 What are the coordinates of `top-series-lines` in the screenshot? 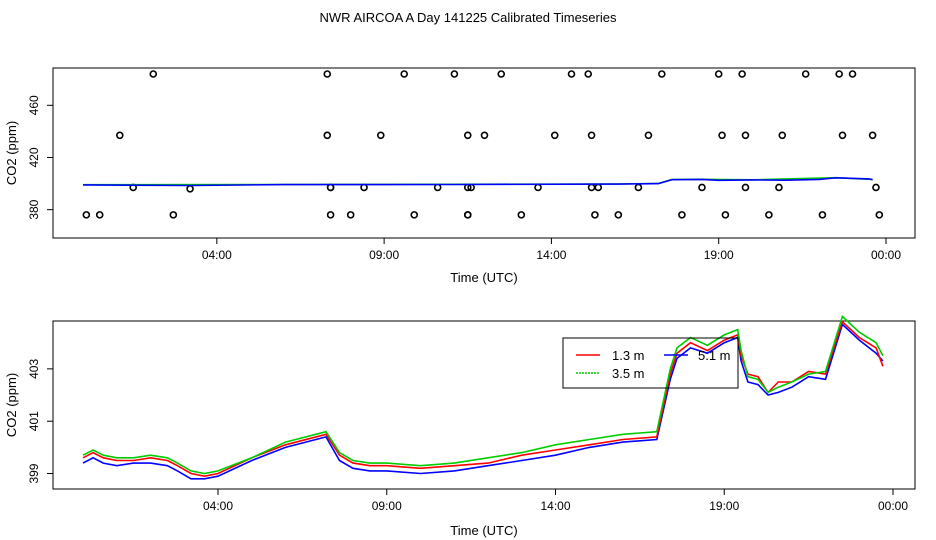 It's located at (477, 181).